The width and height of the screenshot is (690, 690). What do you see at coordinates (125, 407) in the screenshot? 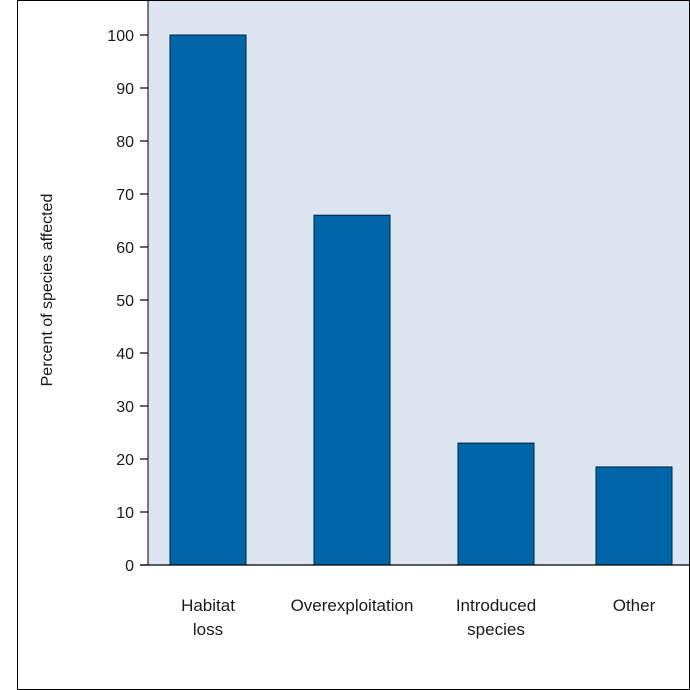
I see `y-tick-label: 30` at bounding box center [125, 407].